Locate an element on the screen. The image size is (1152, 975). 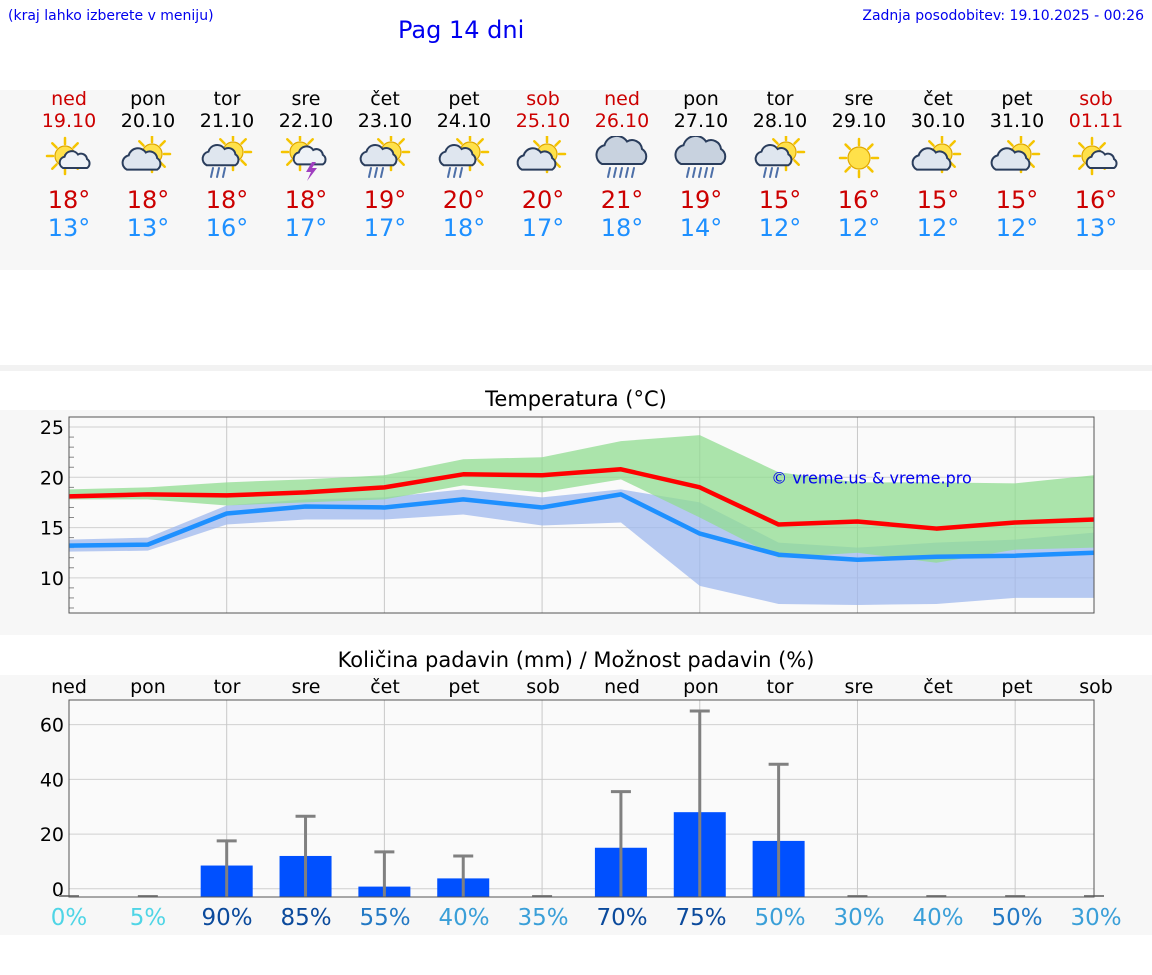
min-range-band is located at coordinates (581, 547).